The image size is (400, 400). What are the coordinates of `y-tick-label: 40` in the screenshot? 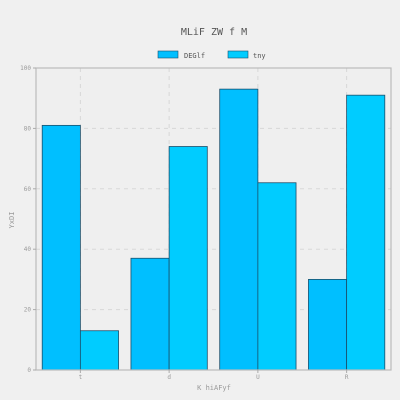 It's located at (28, 249).